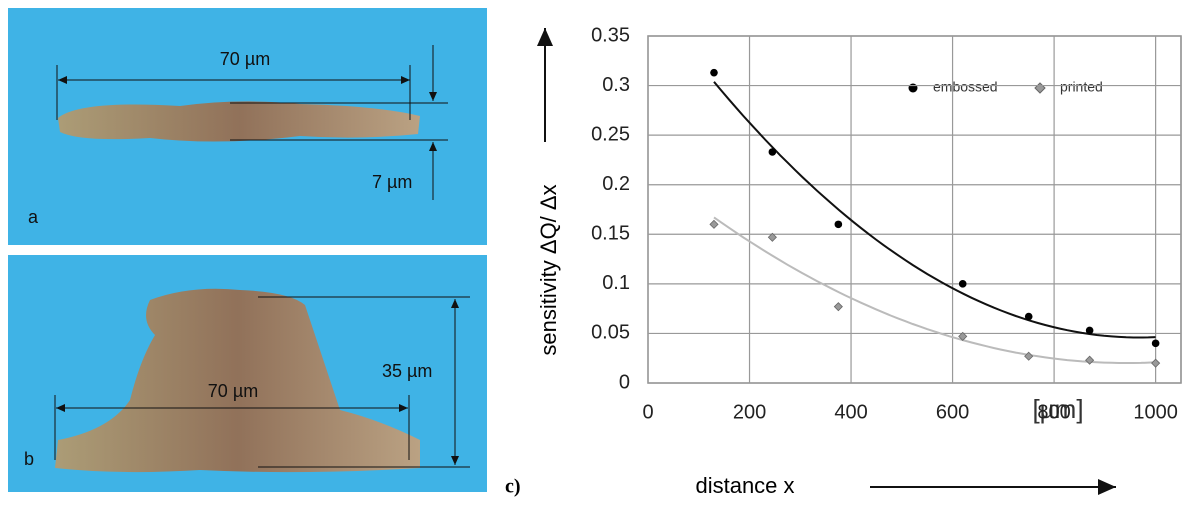 Image resolution: width=1189 pixels, height=505 pixels. I want to click on legend-label: embossed, so click(965, 87).